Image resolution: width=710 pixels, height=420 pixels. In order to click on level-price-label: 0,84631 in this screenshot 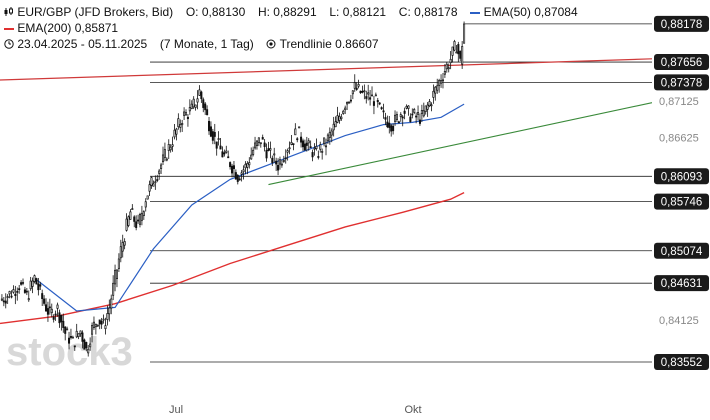, I will do `click(682, 284)`.